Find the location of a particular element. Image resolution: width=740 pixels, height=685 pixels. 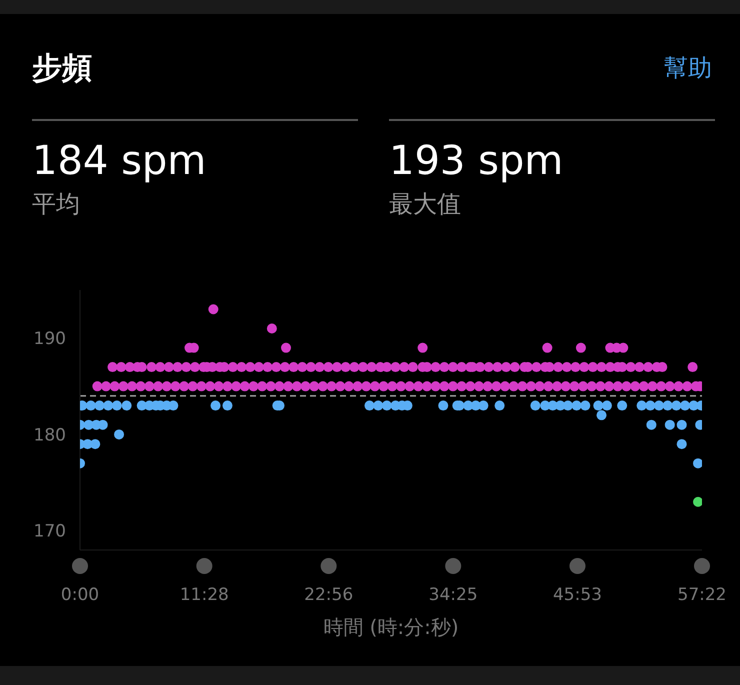

text: 184 spm is located at coordinates (119, 161).